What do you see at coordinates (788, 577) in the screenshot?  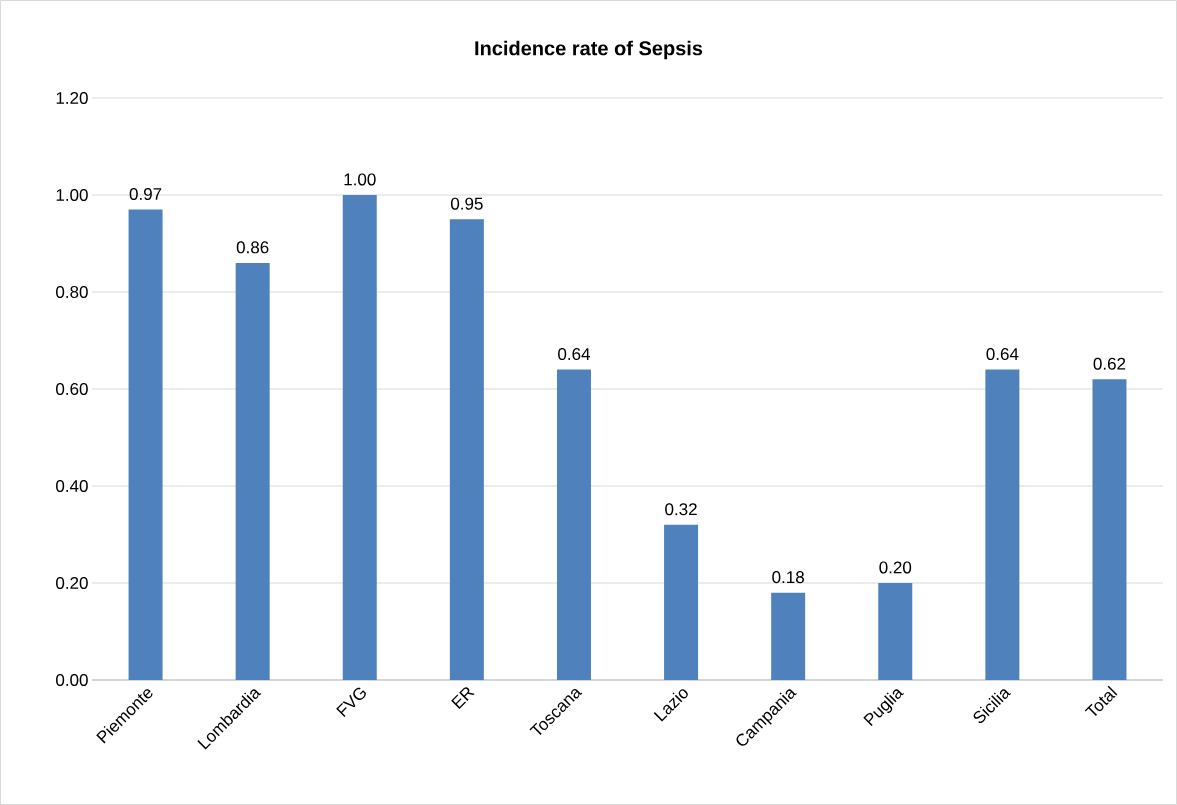 I see `data-label: 0.18` at bounding box center [788, 577].